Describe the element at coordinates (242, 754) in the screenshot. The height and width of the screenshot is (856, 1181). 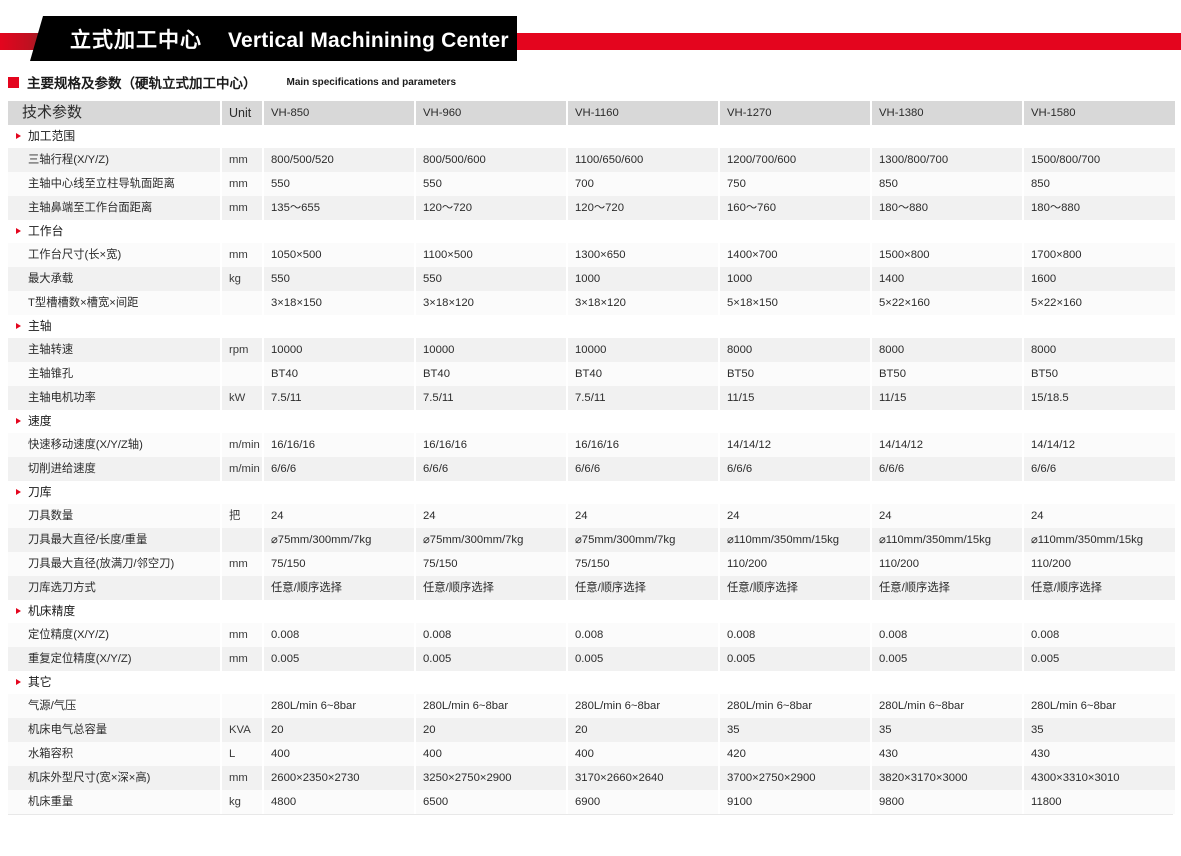
I see `parameter-unit-cell: L` at that location.